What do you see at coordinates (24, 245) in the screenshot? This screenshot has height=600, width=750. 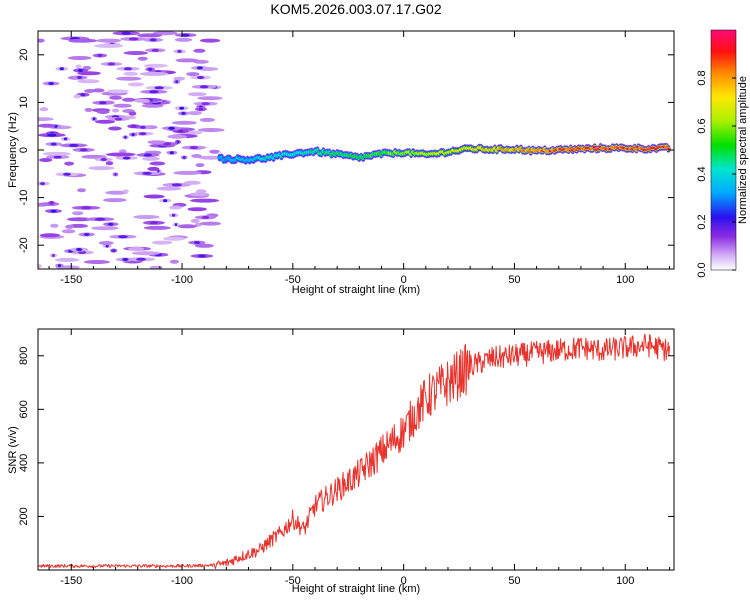 I see `y-tick-label: -20` at bounding box center [24, 245].